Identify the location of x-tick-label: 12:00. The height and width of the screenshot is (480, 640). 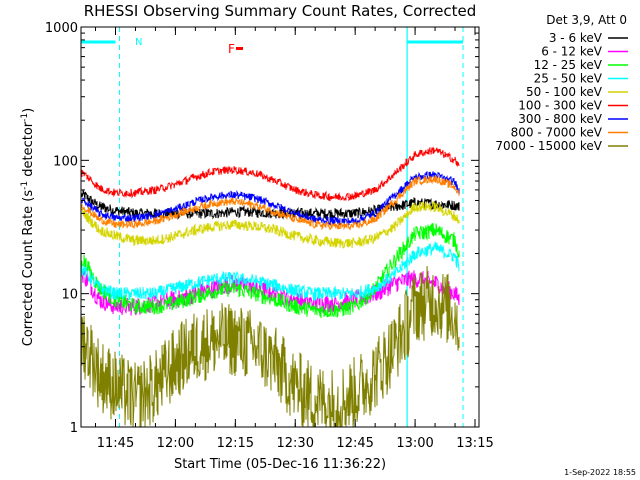
(175, 443).